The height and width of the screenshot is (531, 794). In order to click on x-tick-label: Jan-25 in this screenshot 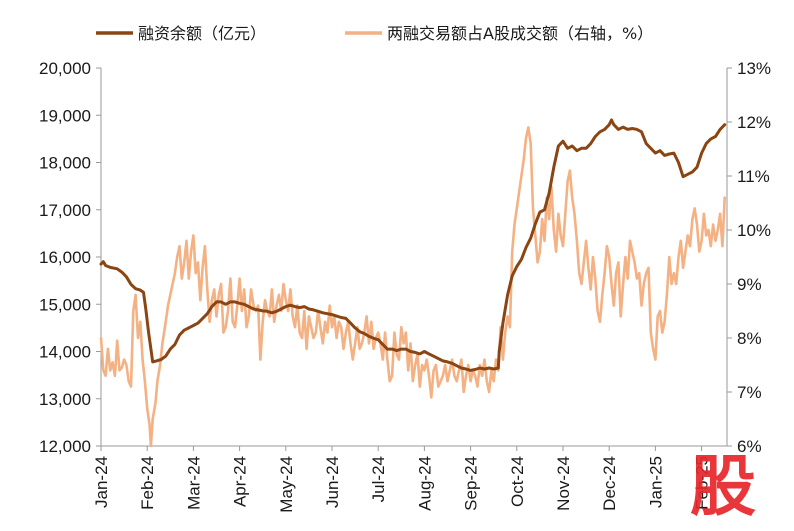, I will do `click(655, 482)`.